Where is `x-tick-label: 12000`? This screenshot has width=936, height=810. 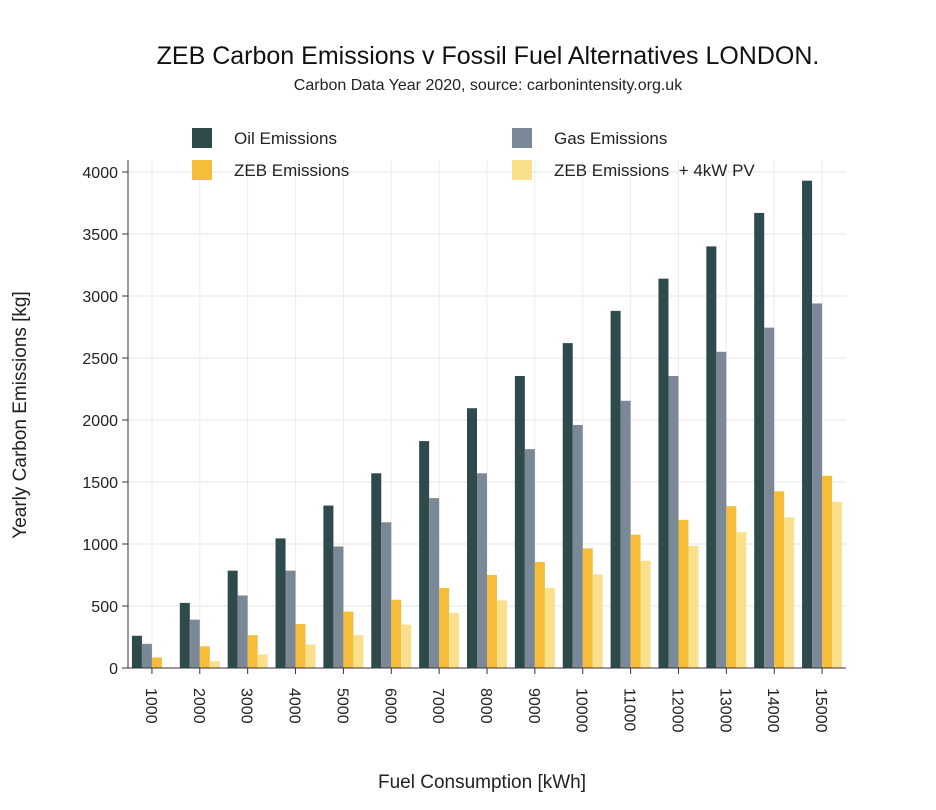
x-tick-label: 12000 is located at coordinates (676, 710).